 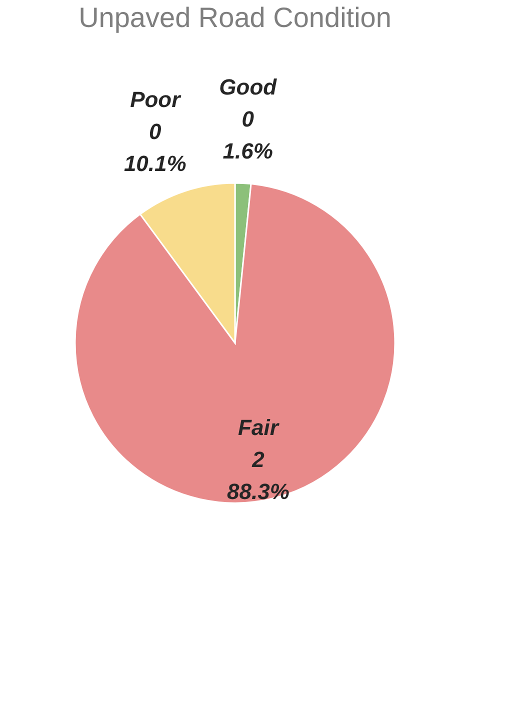 I want to click on data-label: 0 1.6%, so click(x=247, y=135).